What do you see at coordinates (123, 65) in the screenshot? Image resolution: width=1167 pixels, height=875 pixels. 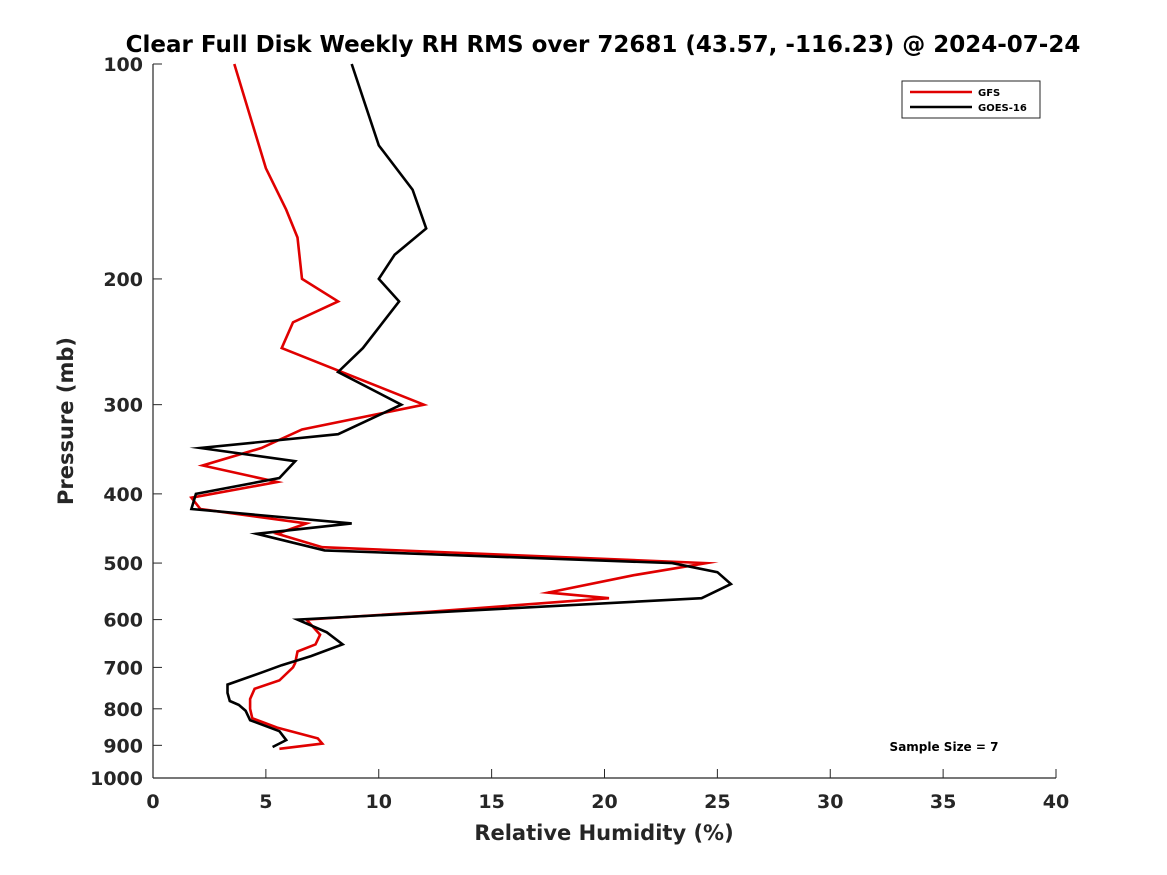 I see `y-tick-label: 100` at bounding box center [123, 65].